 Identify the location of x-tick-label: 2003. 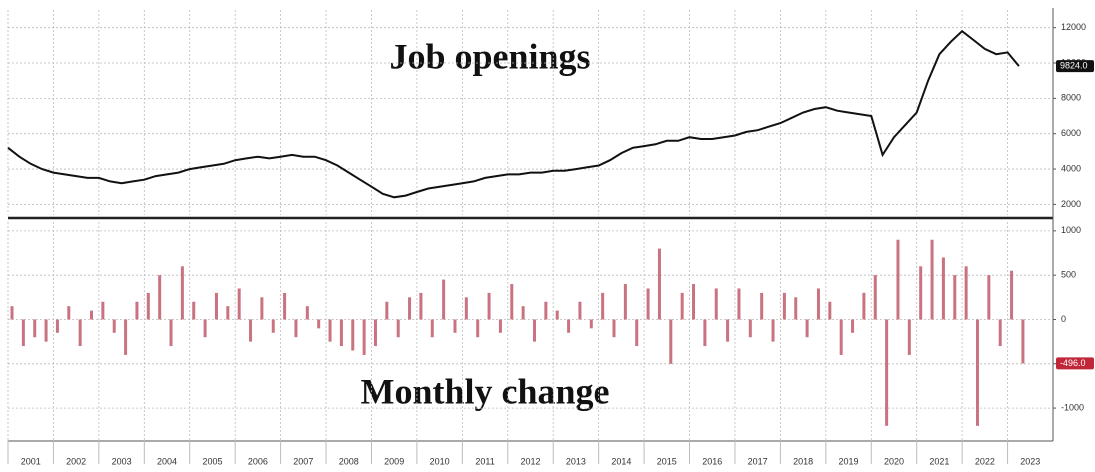
(122, 461).